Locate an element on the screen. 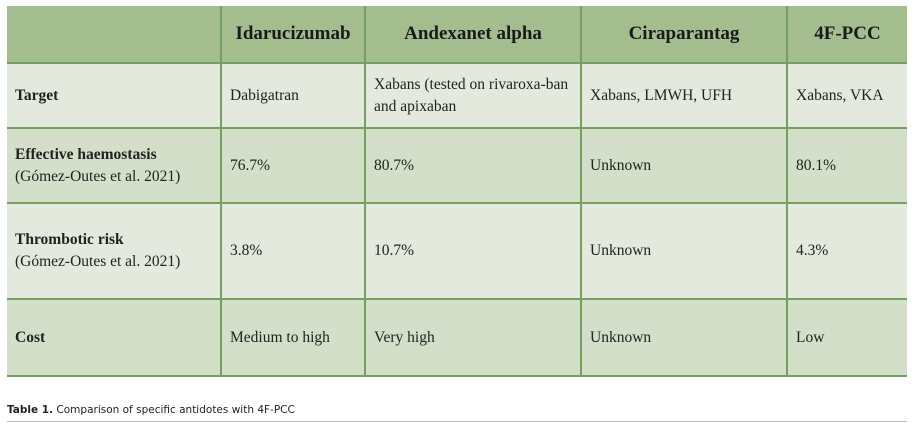 This screenshot has width=916, height=433. table-cell: Low is located at coordinates (847, 338).